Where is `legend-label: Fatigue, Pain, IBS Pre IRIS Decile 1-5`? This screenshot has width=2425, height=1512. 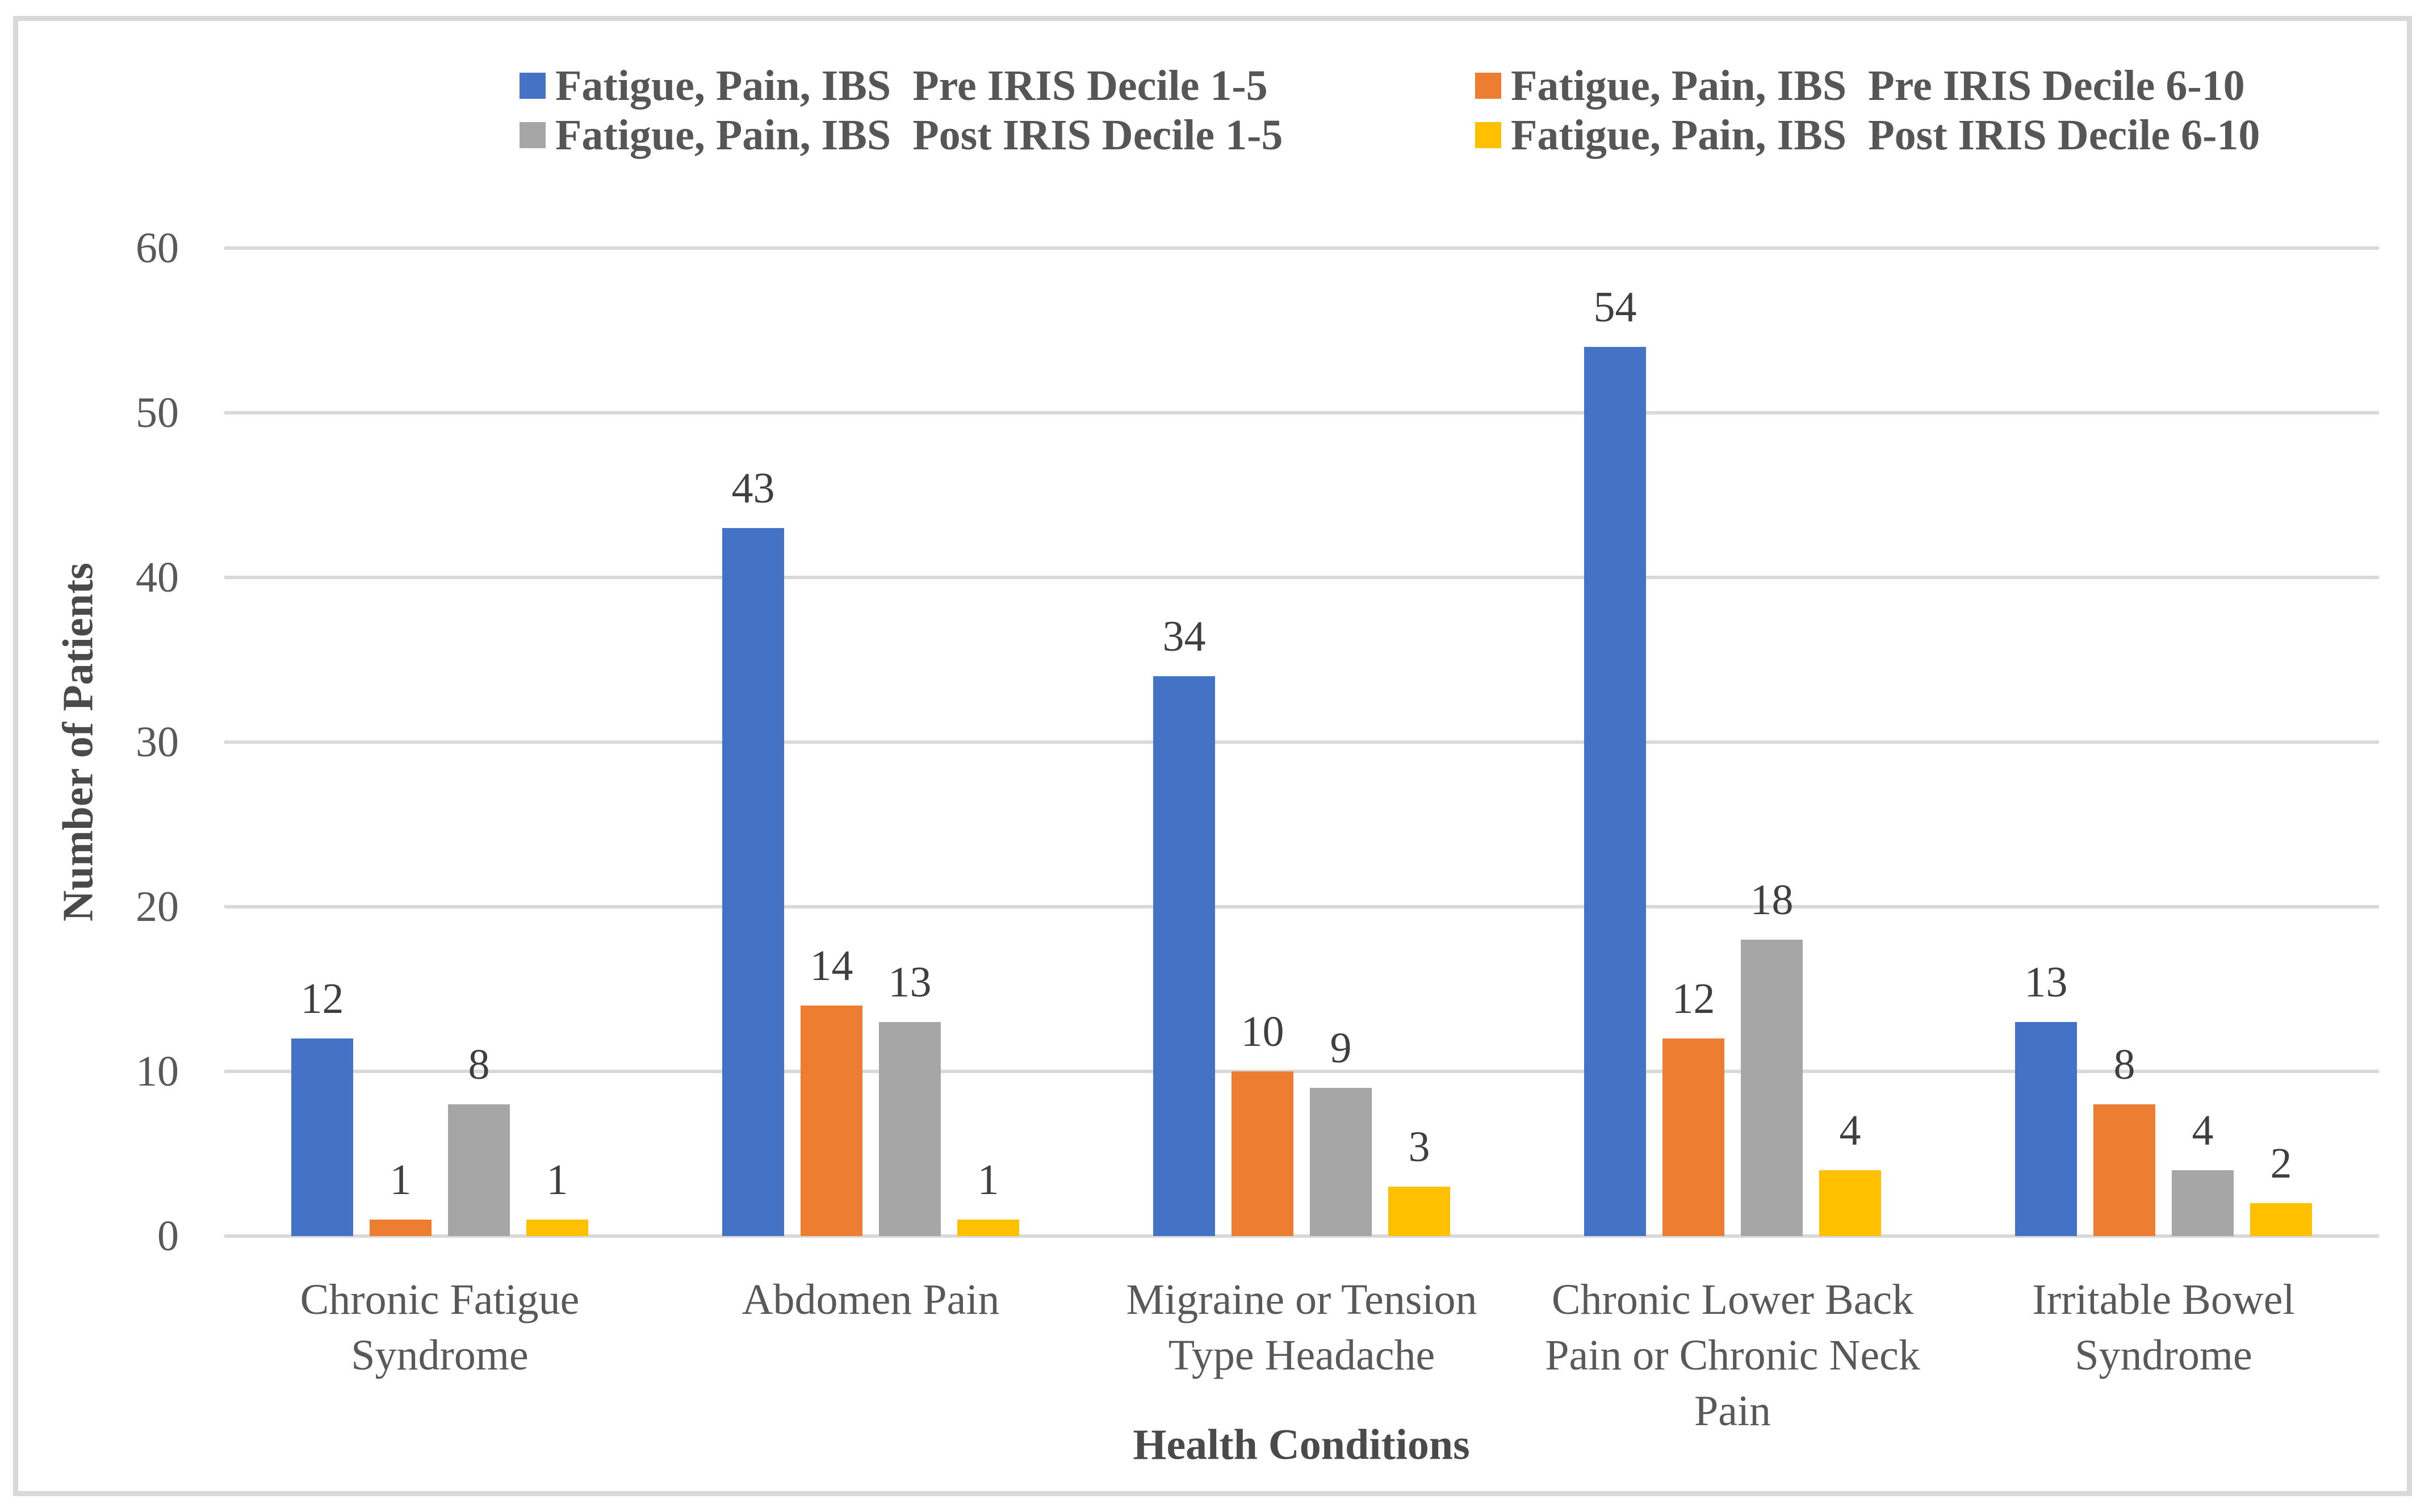 legend-label: Fatigue, Pain, IBS Pre IRIS Decile 1-5 is located at coordinates (911, 86).